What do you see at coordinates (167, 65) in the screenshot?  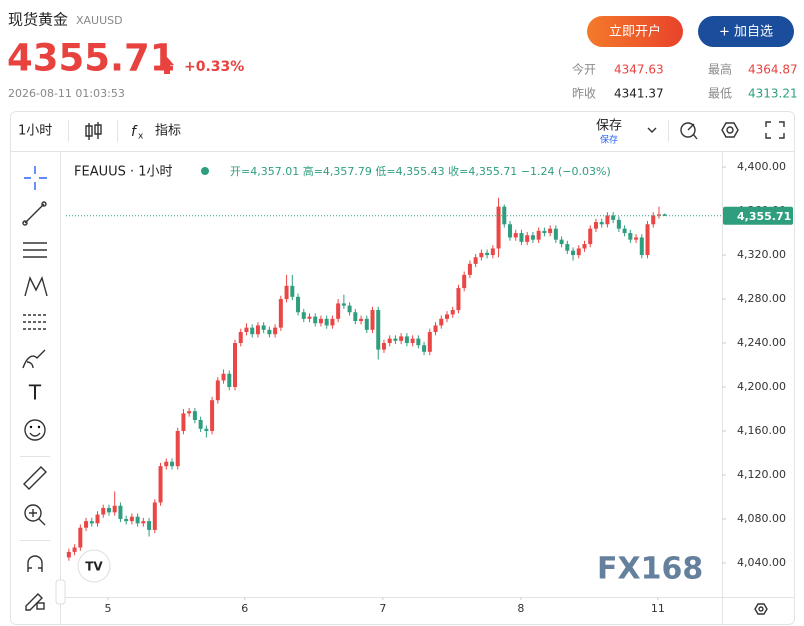 I see `up-arrow` at bounding box center [167, 65].